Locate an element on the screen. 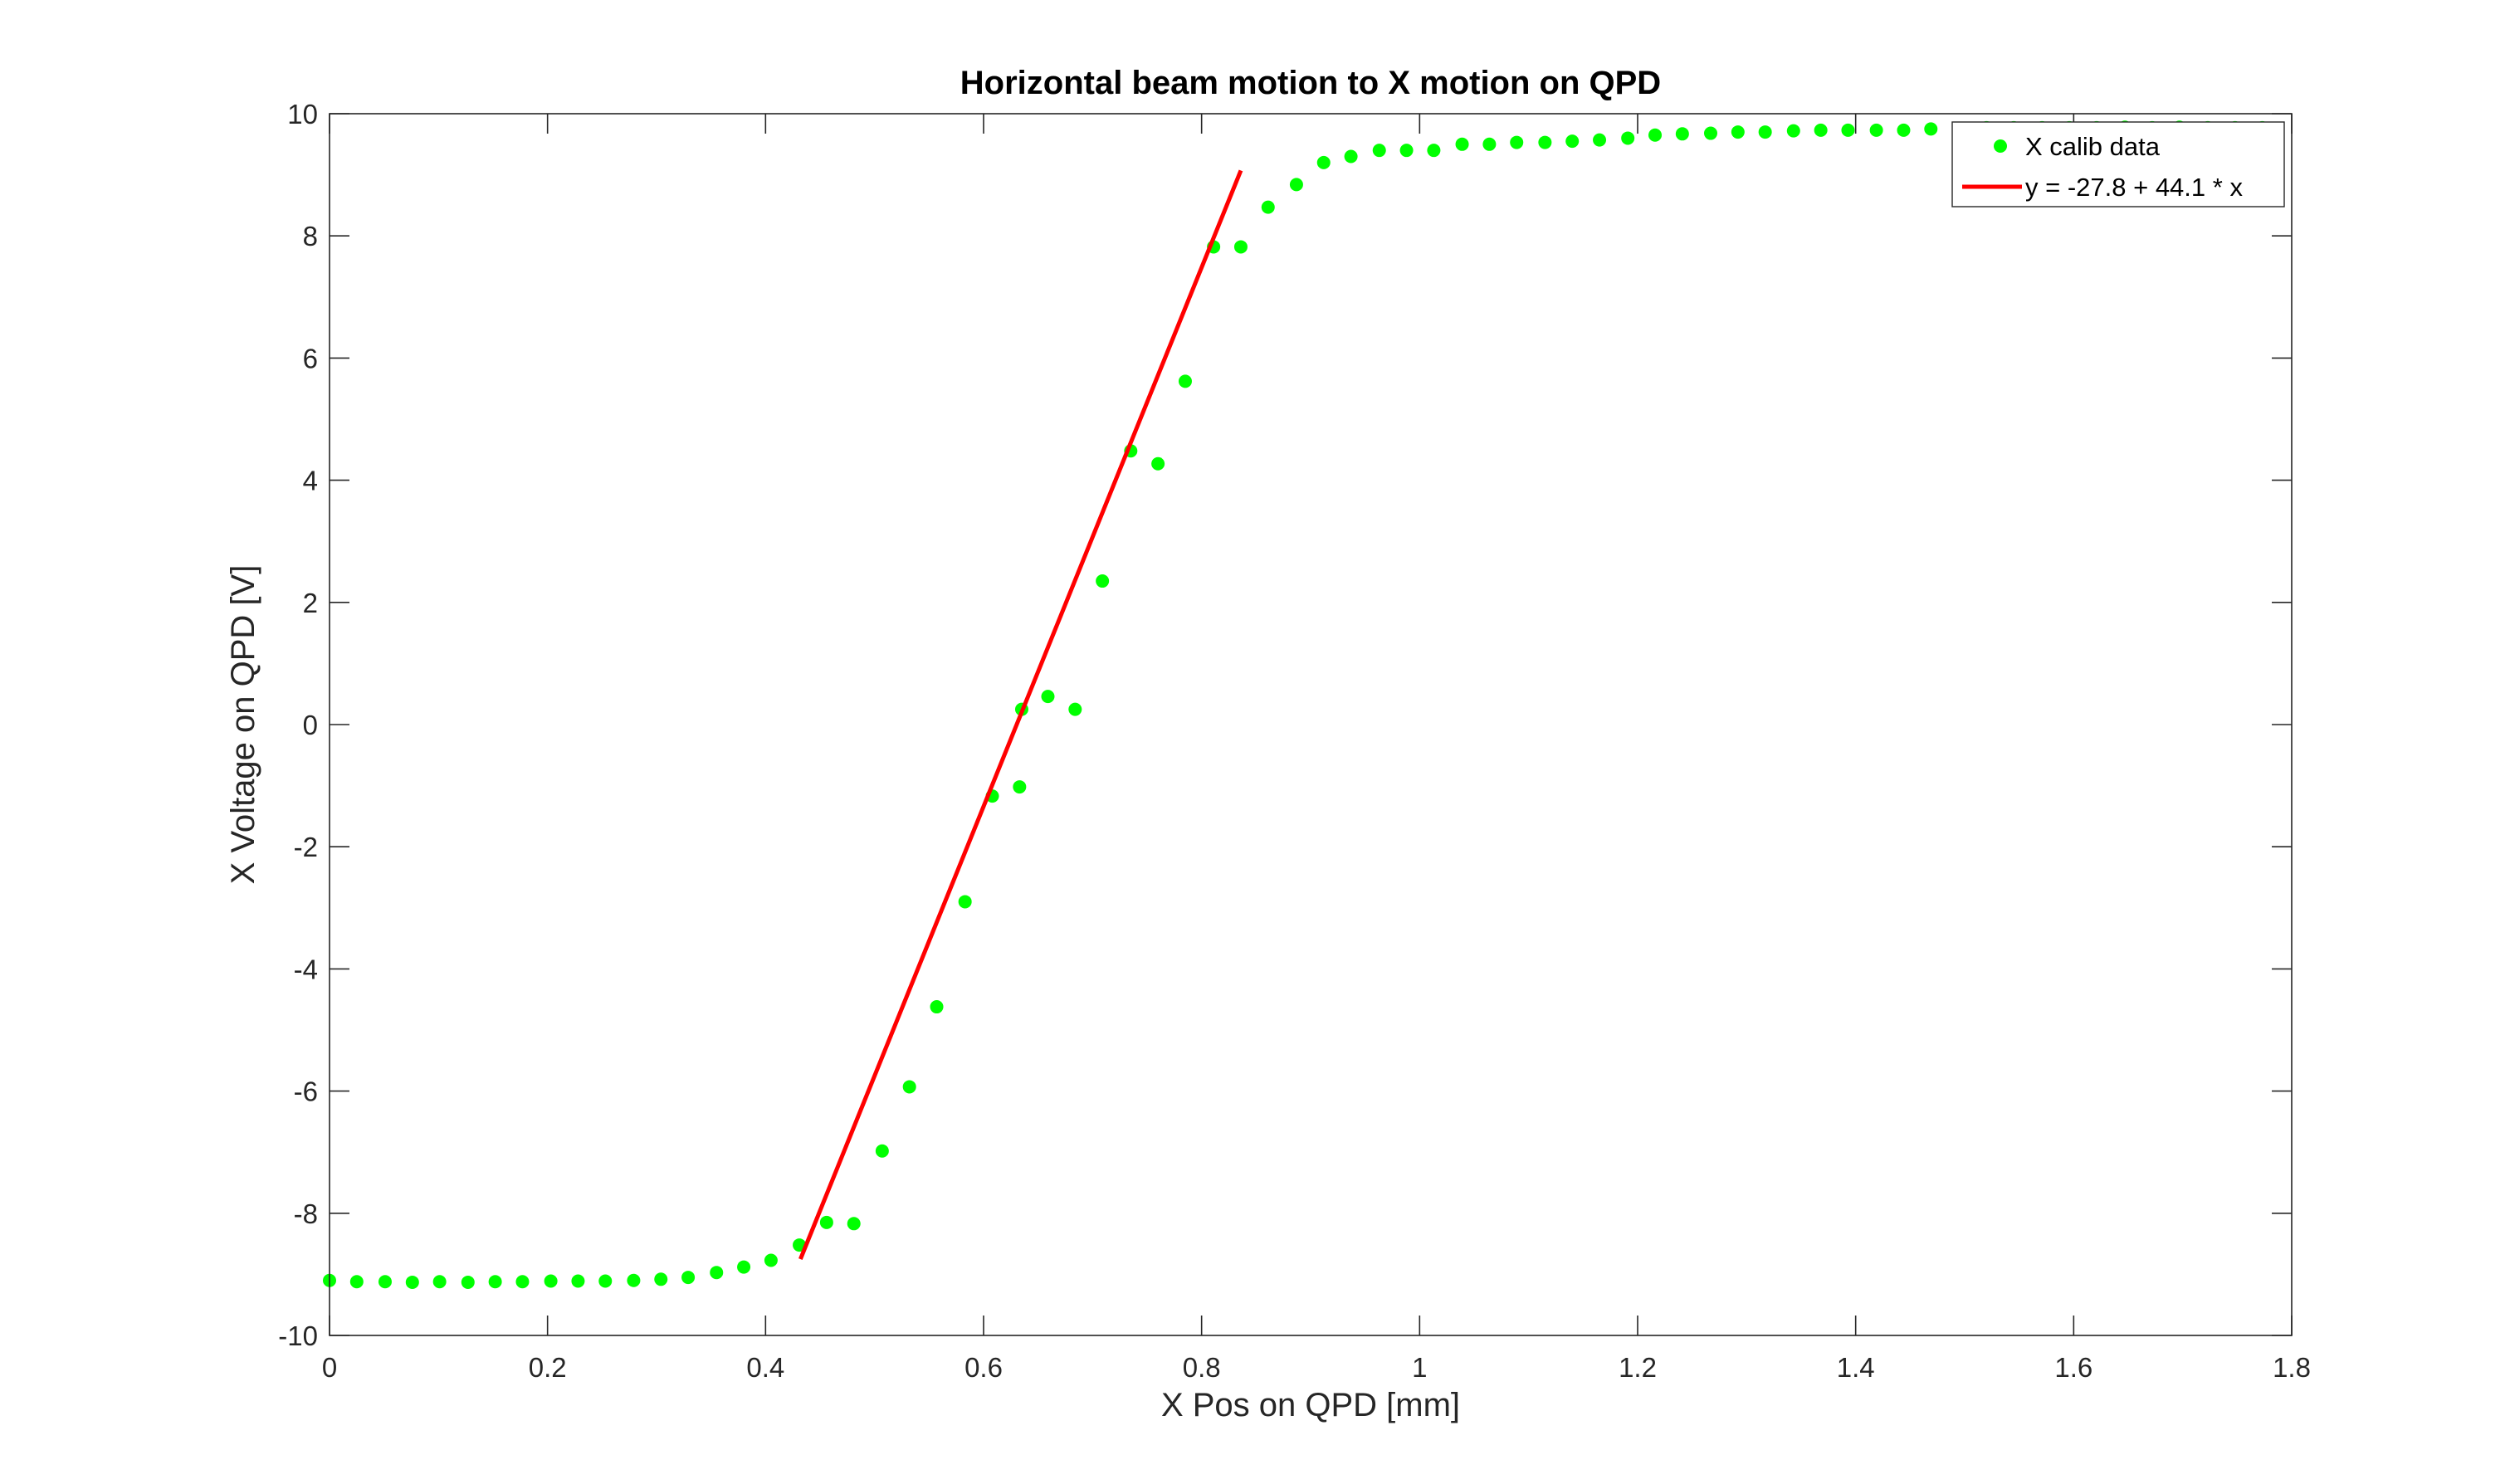  x-tick-label: 1.4 is located at coordinates (1856, 1367).